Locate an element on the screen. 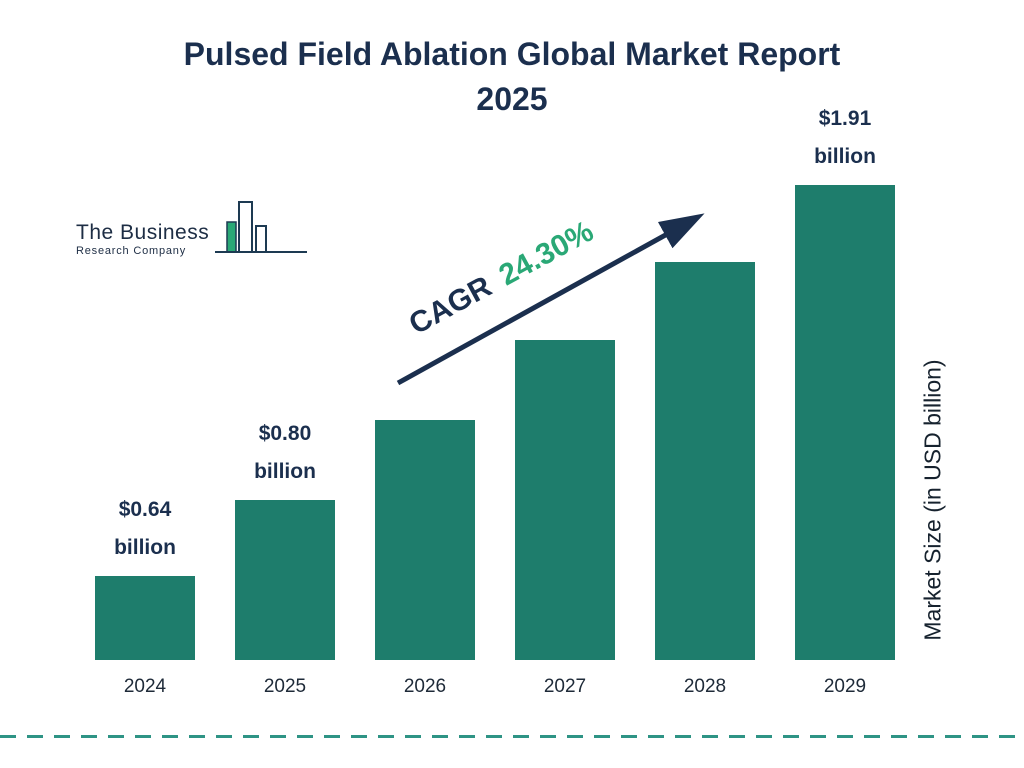  page-title-line2: 2025 is located at coordinates (512, 99).